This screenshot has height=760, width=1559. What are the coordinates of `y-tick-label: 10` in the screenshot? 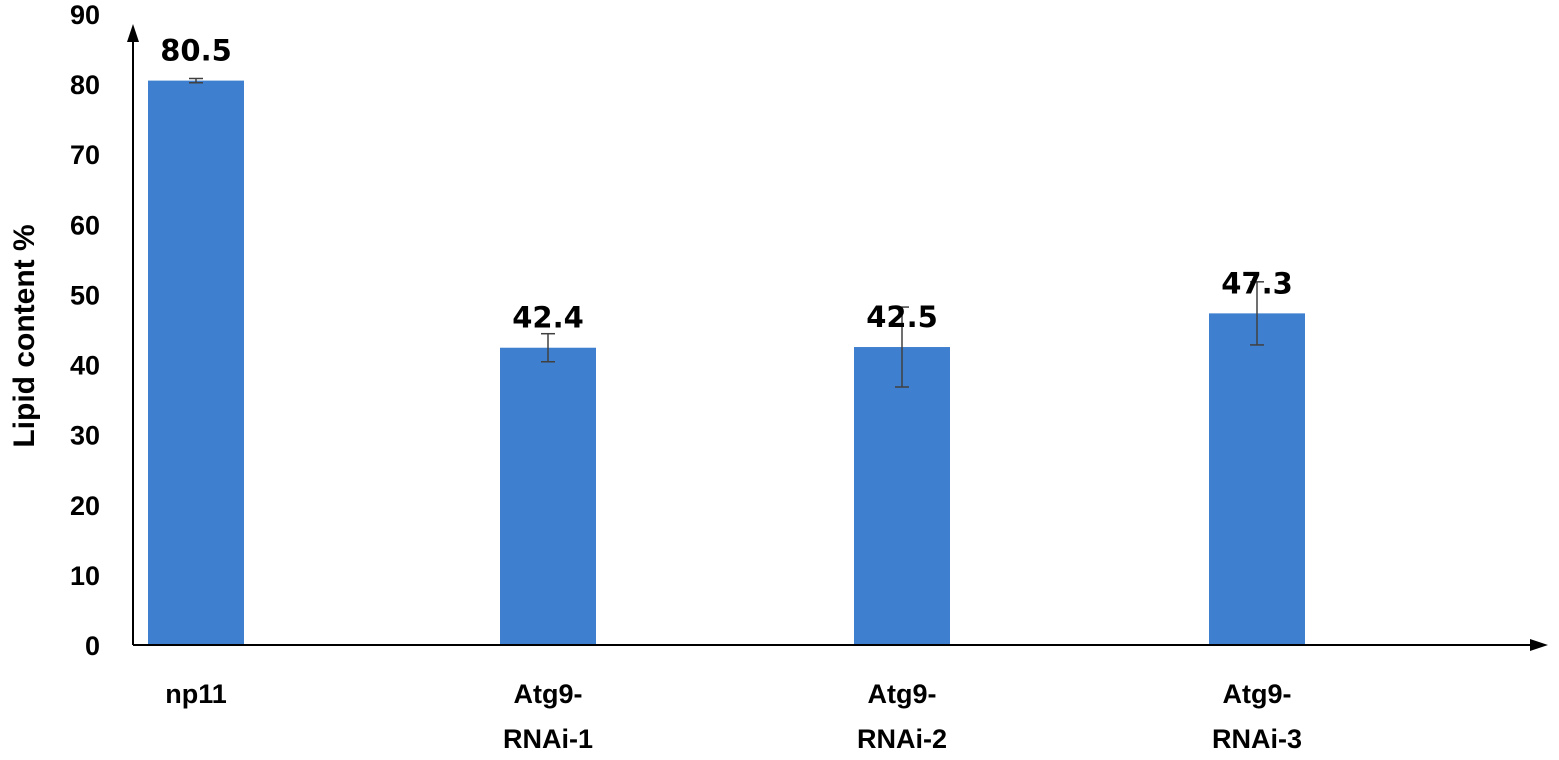 It's located at (85, 576).